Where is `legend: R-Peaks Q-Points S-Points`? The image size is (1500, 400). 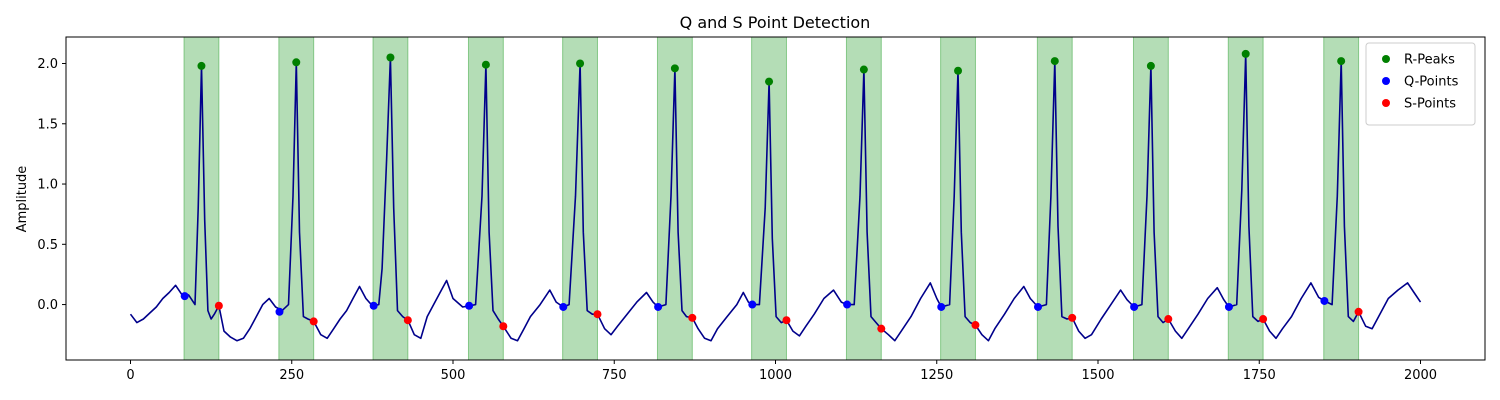
legend: R-Peaks Q-Points S-Points is located at coordinates (1420, 84).